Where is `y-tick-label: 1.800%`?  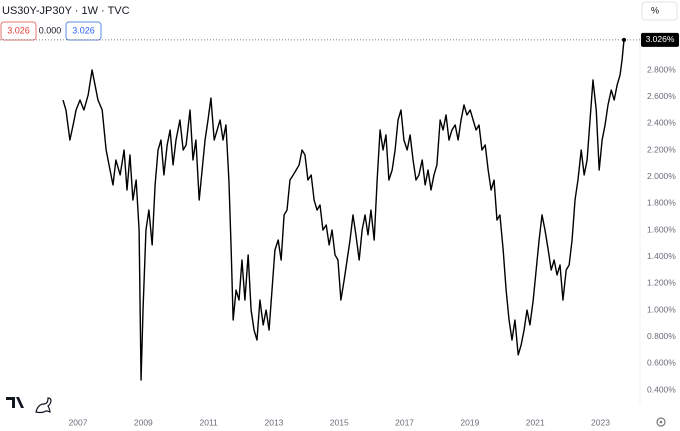
y-tick-label: 1.800% is located at coordinates (661, 203).